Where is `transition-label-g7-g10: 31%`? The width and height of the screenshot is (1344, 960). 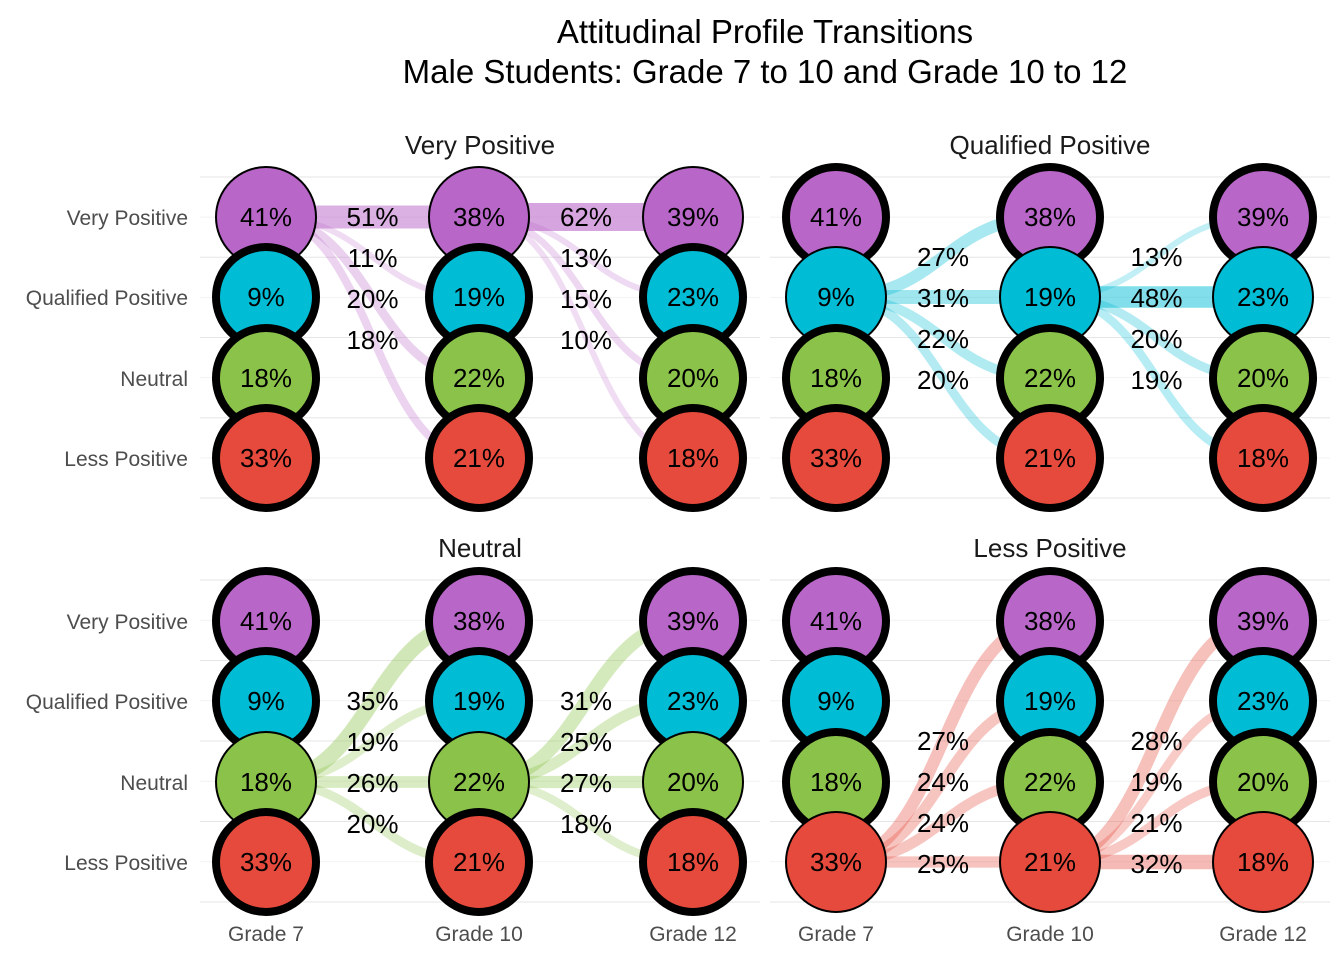 transition-label-g7-g10: 31% is located at coordinates (943, 298).